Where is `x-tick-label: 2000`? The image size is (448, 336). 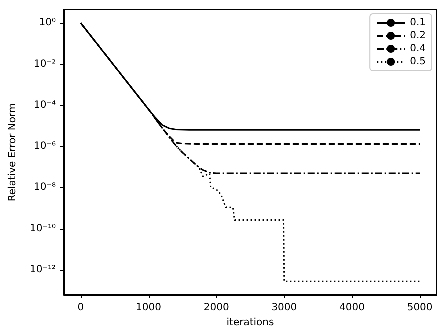
x-tick-label: 2000 is located at coordinates (217, 308).